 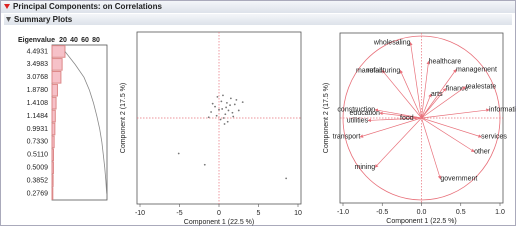 What do you see at coordinates (502, 110) in the screenshot?
I see `loading-label: information` at bounding box center [502, 110].